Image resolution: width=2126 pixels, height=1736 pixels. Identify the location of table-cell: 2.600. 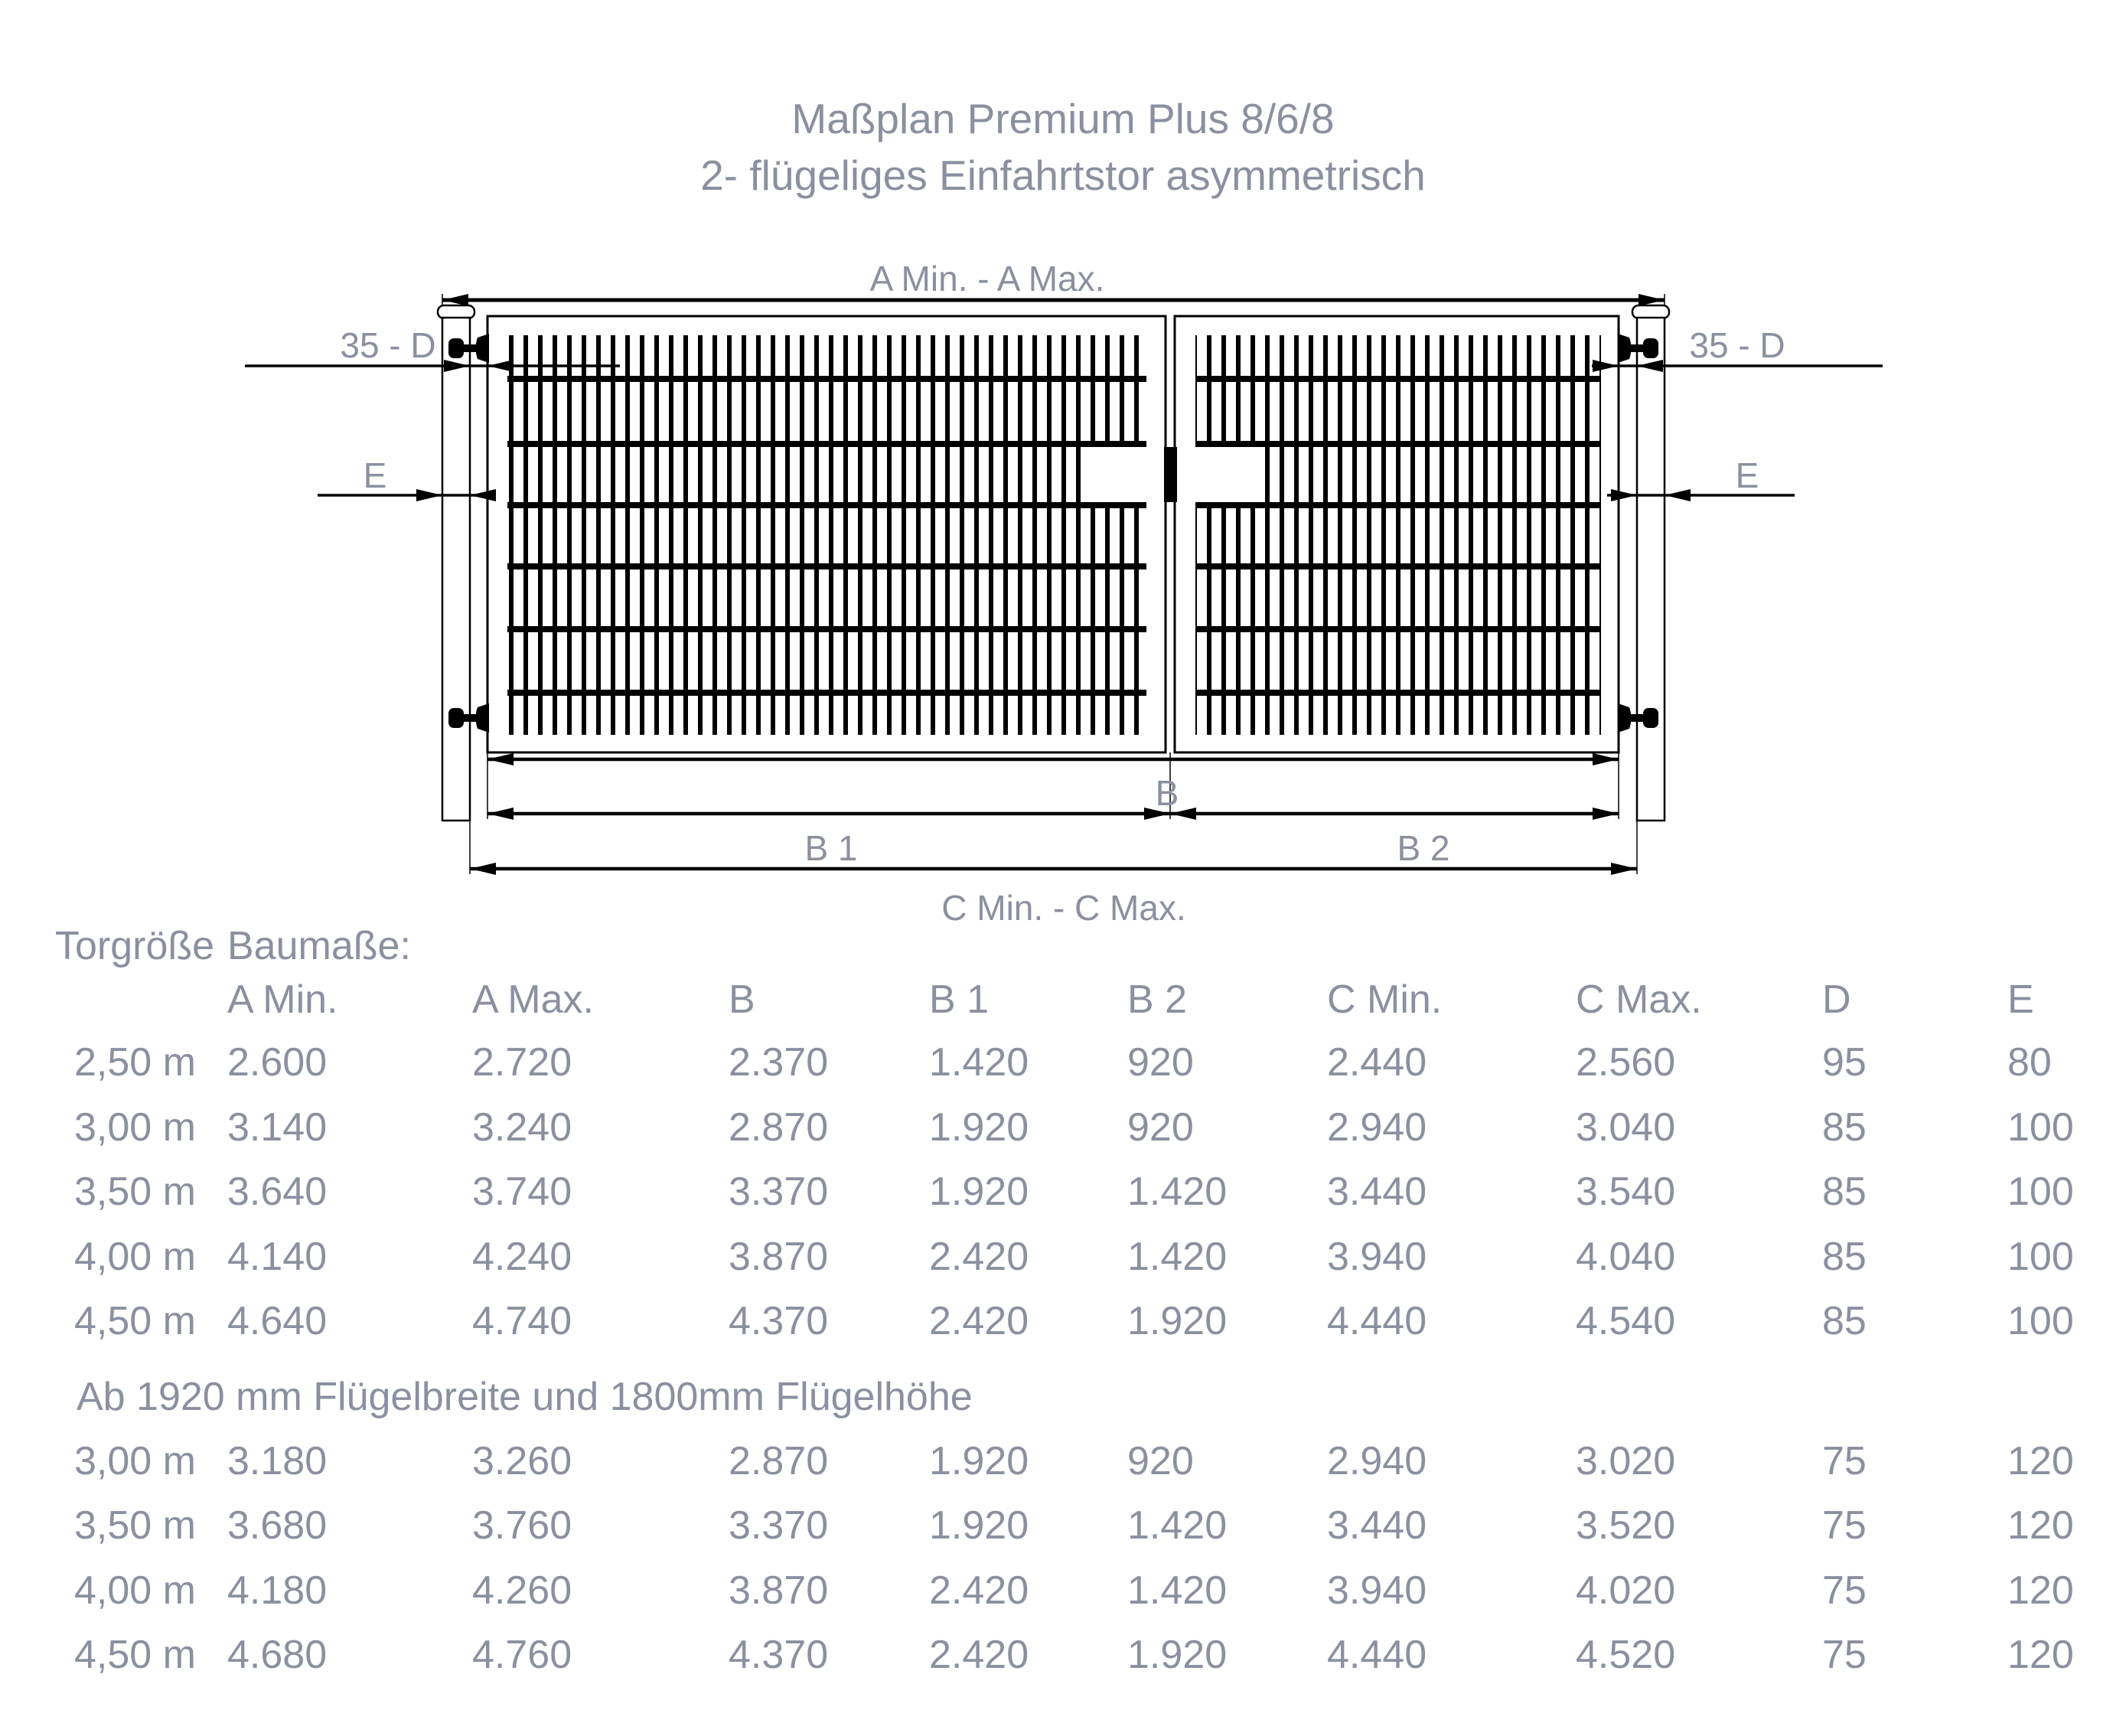
(278, 1062).